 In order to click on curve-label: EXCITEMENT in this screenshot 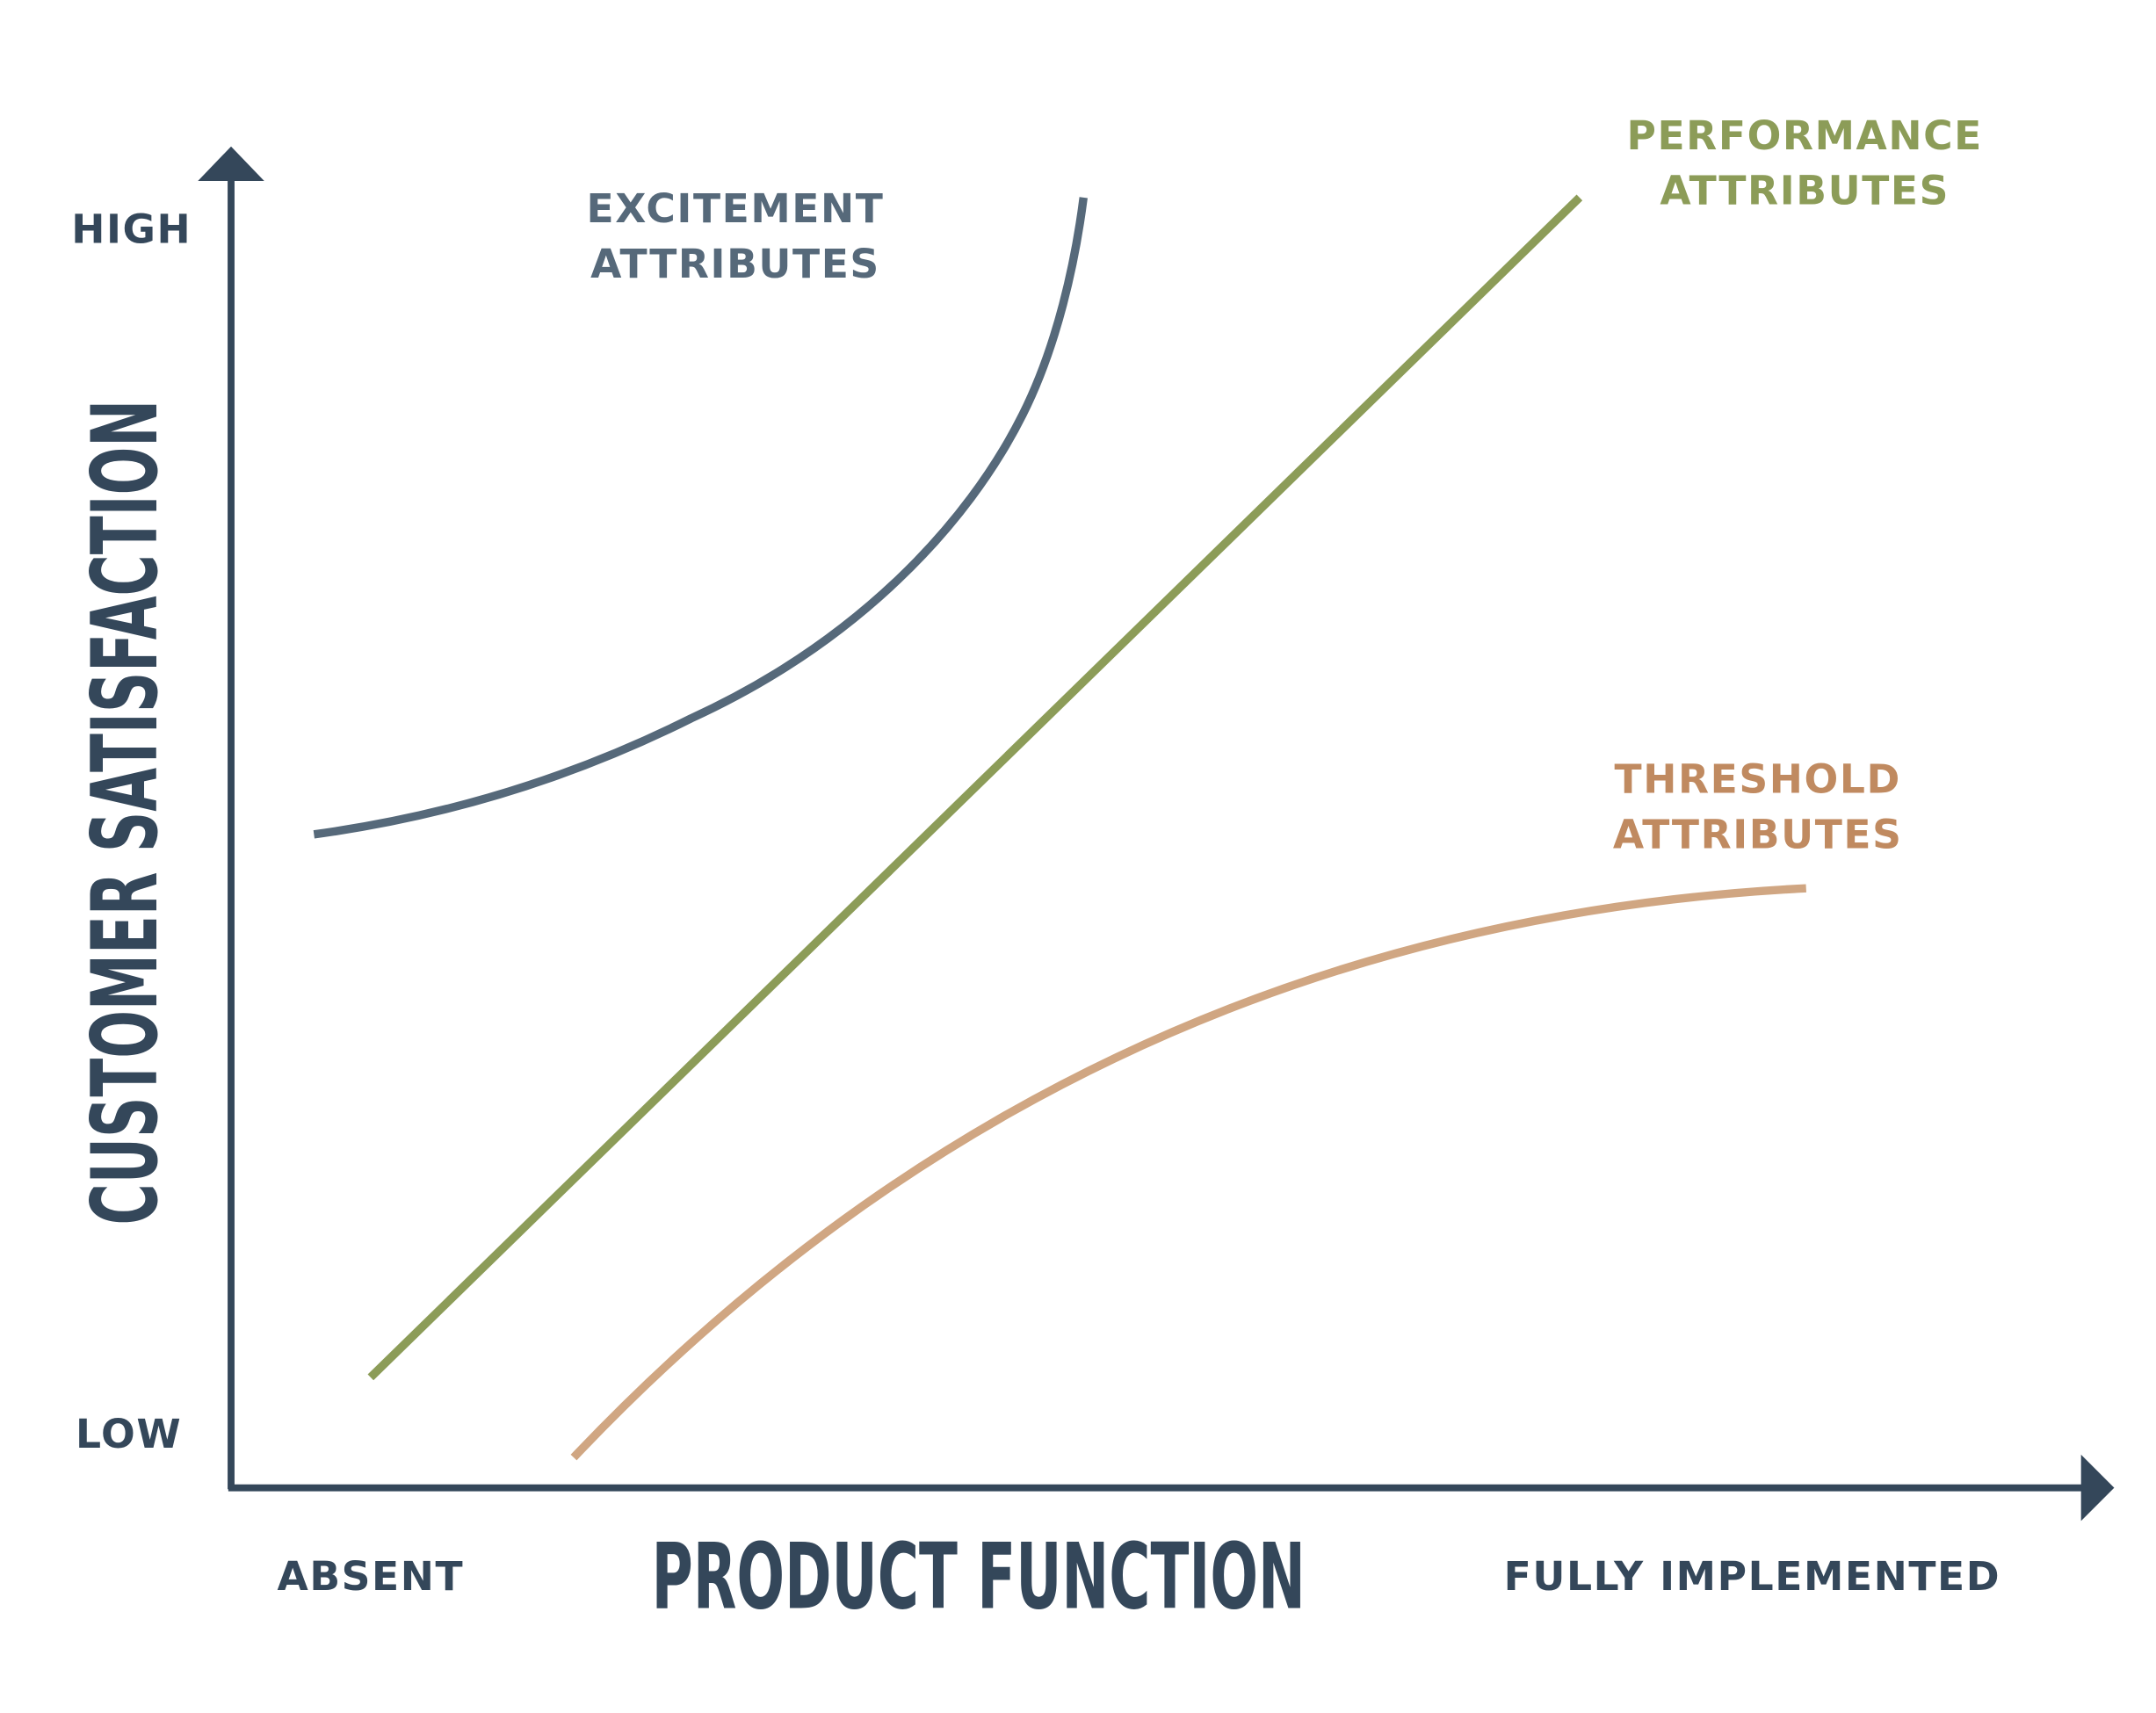, I will do `click(736, 208)`.